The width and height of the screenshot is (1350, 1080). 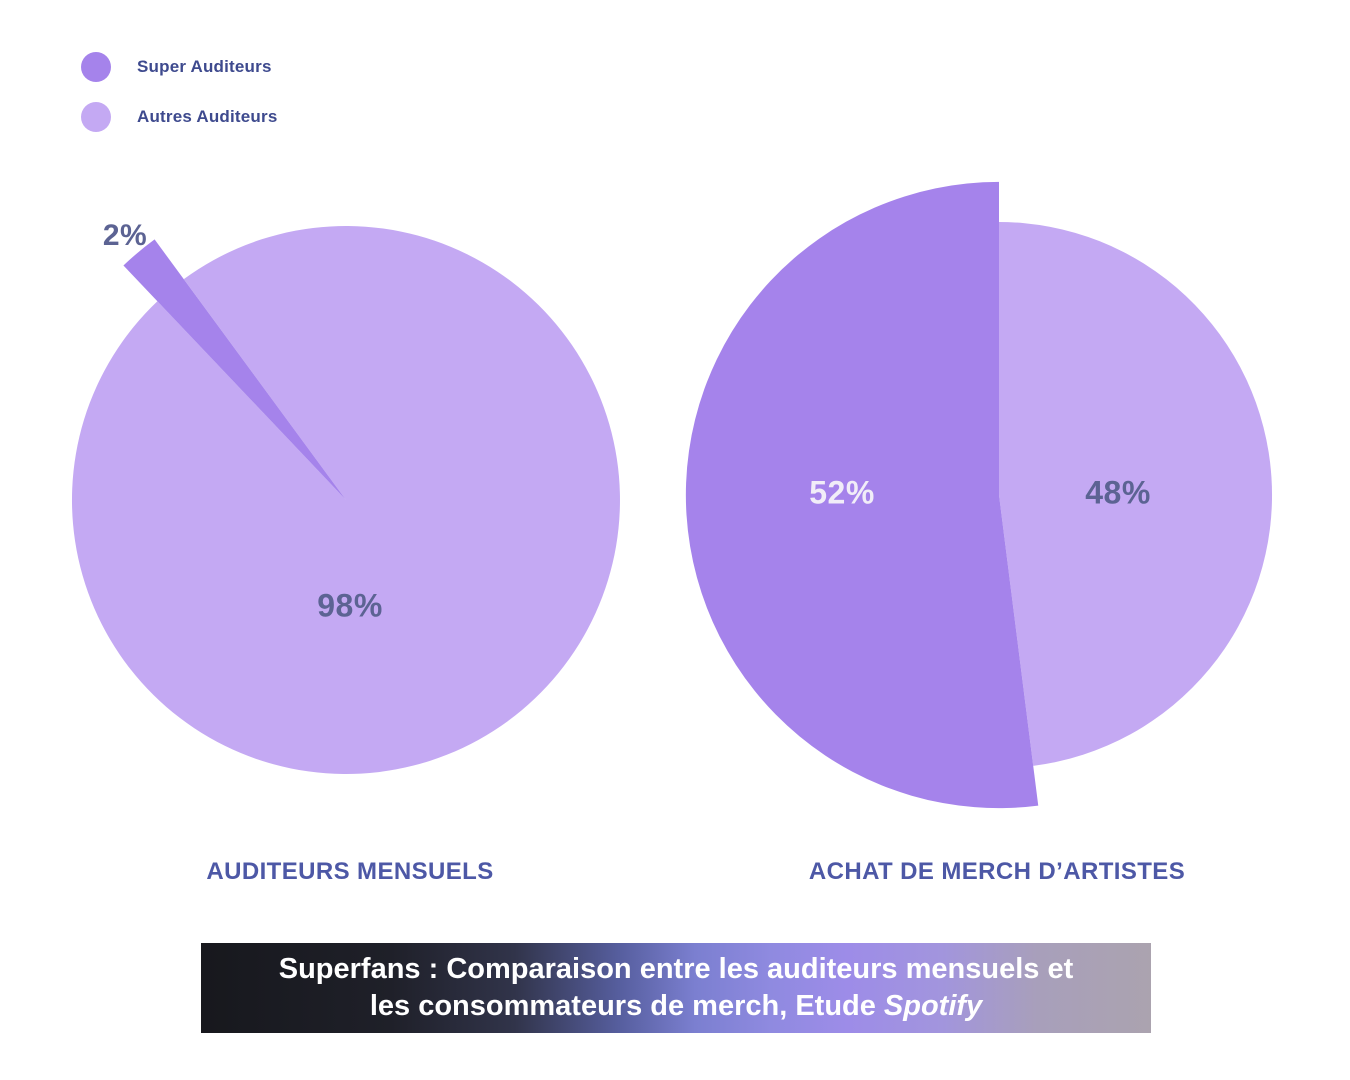 I want to click on legend-label-super-auditeurs: Super Auditeurs, so click(x=204, y=66).